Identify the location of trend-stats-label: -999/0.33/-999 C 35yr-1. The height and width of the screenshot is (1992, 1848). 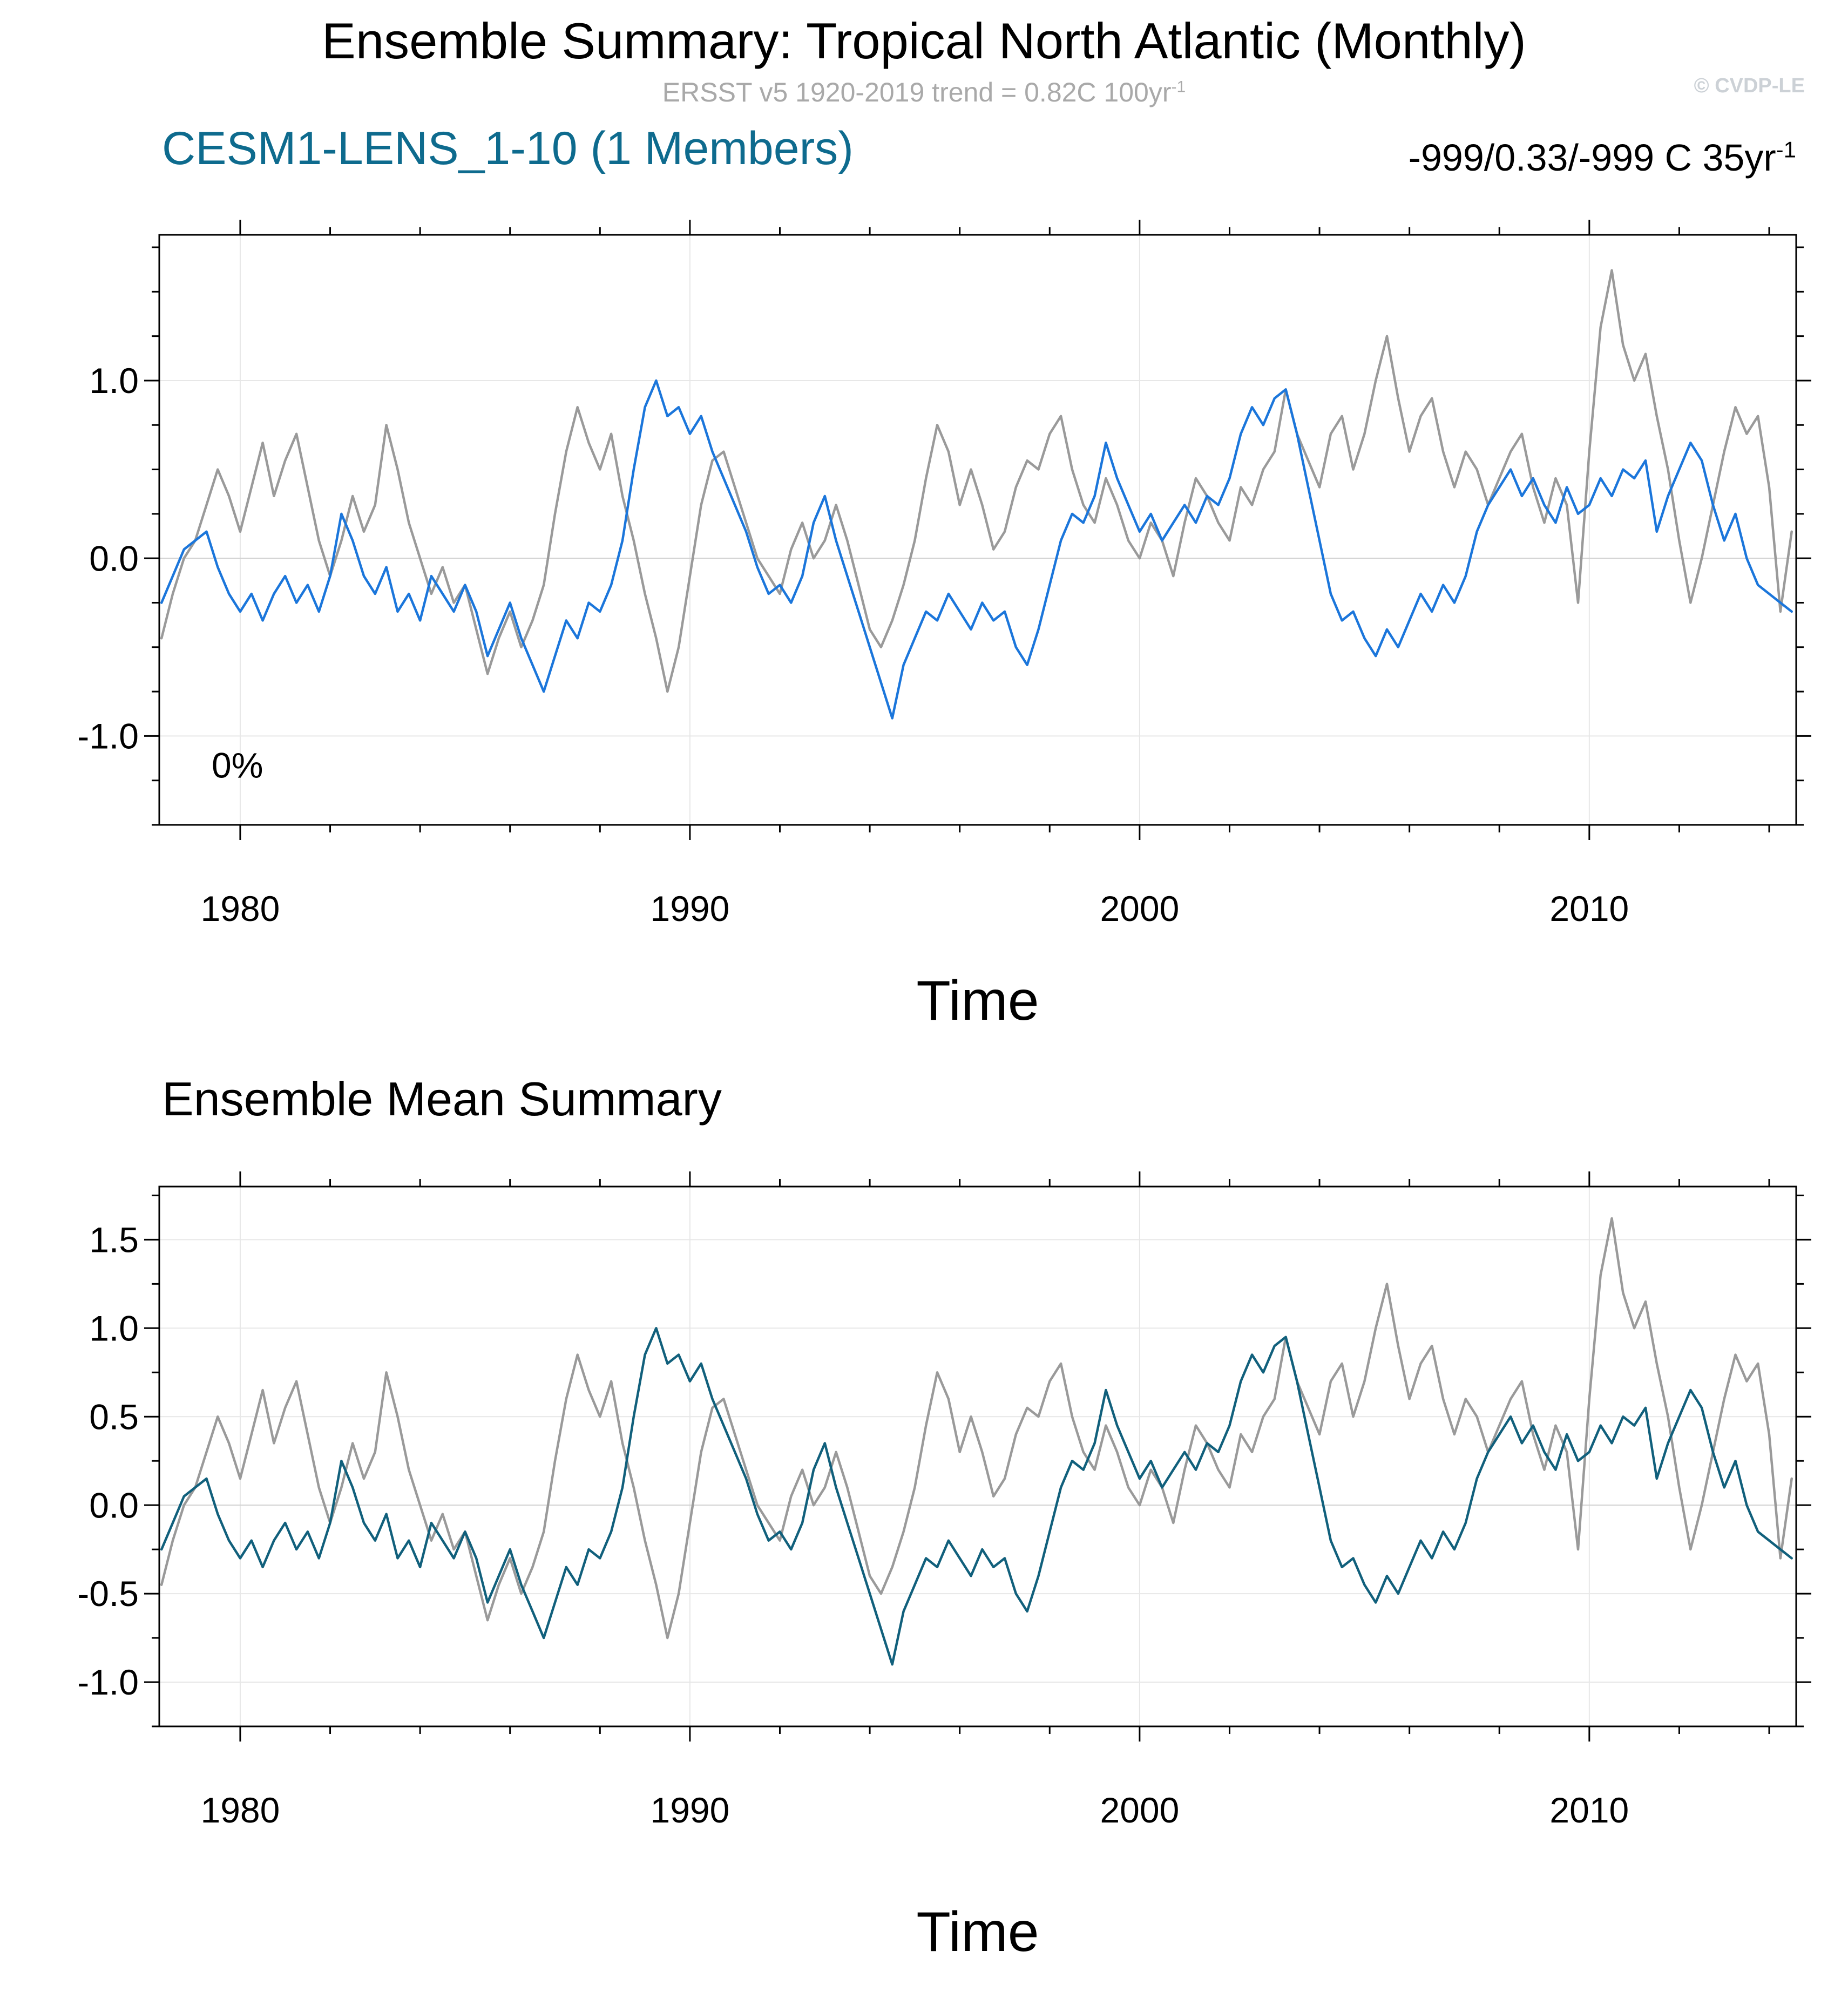
(1602, 157).